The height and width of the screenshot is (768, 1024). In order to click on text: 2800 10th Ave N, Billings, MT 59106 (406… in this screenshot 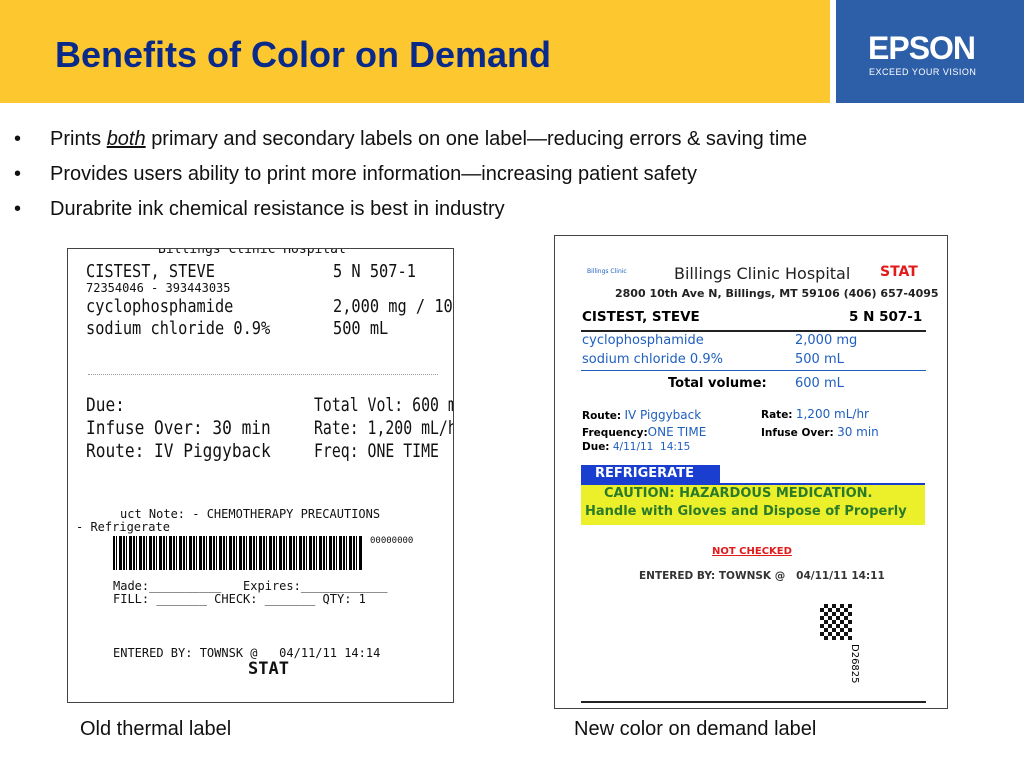, I will do `click(777, 293)`.